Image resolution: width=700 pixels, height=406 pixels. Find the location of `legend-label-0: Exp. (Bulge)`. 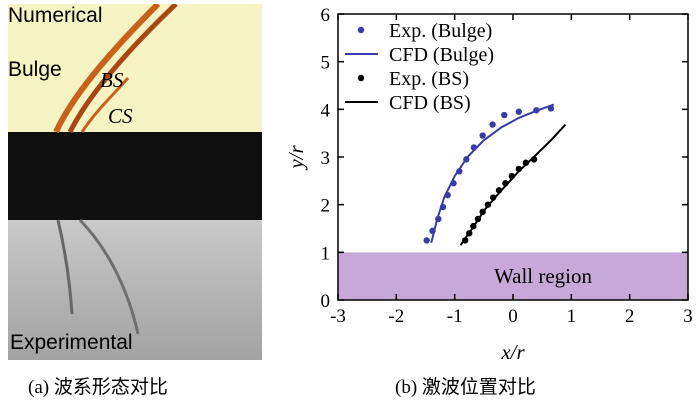

legend-label-0: Exp. (Bulge) is located at coordinates (440, 31).